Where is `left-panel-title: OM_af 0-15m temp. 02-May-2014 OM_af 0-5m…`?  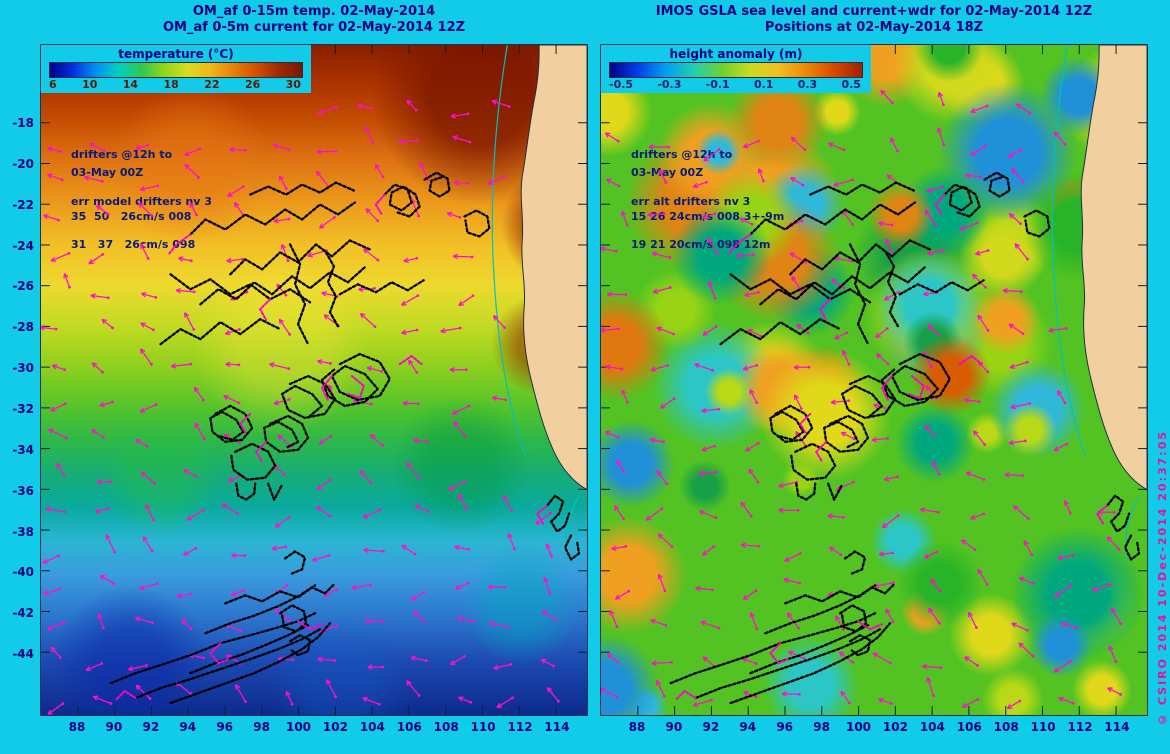 left-panel-title: OM_af 0-15m temp. 02-May-2014 OM_af 0-5m… is located at coordinates (314, 20).